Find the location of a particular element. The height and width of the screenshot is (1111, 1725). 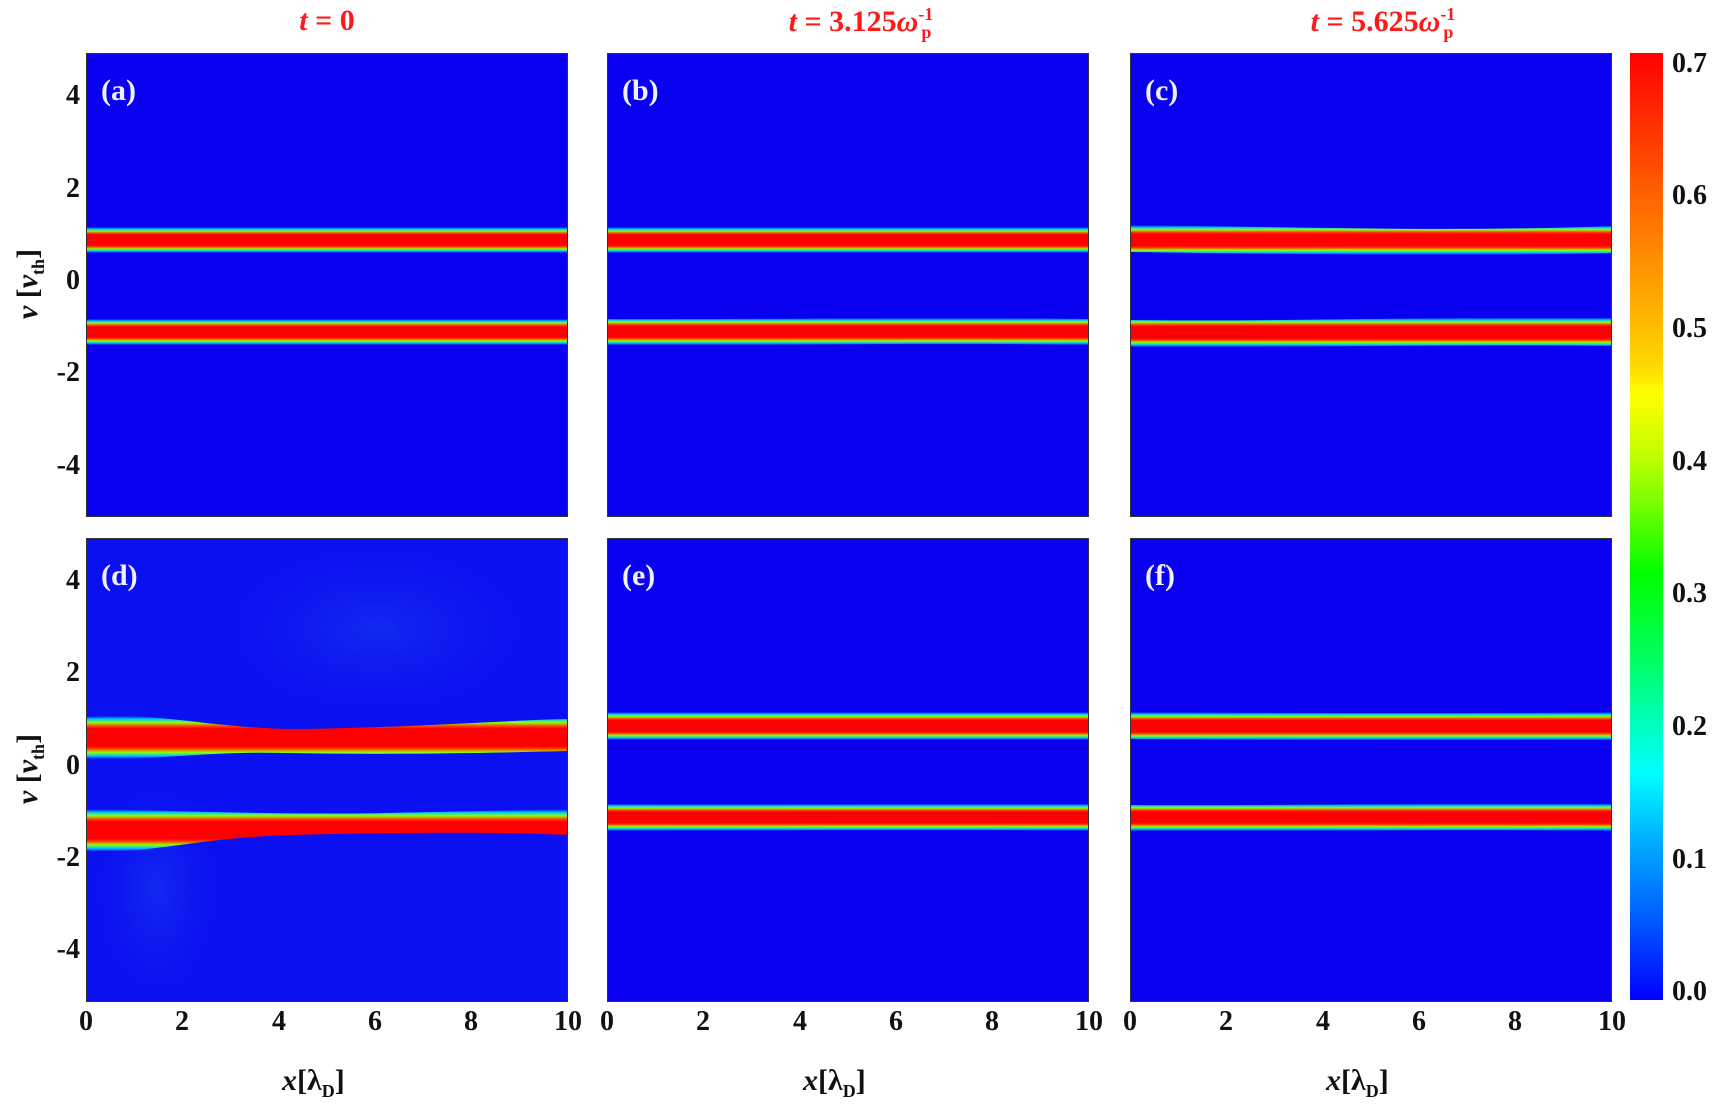

time-value: = 0 is located at coordinates (331, 20).